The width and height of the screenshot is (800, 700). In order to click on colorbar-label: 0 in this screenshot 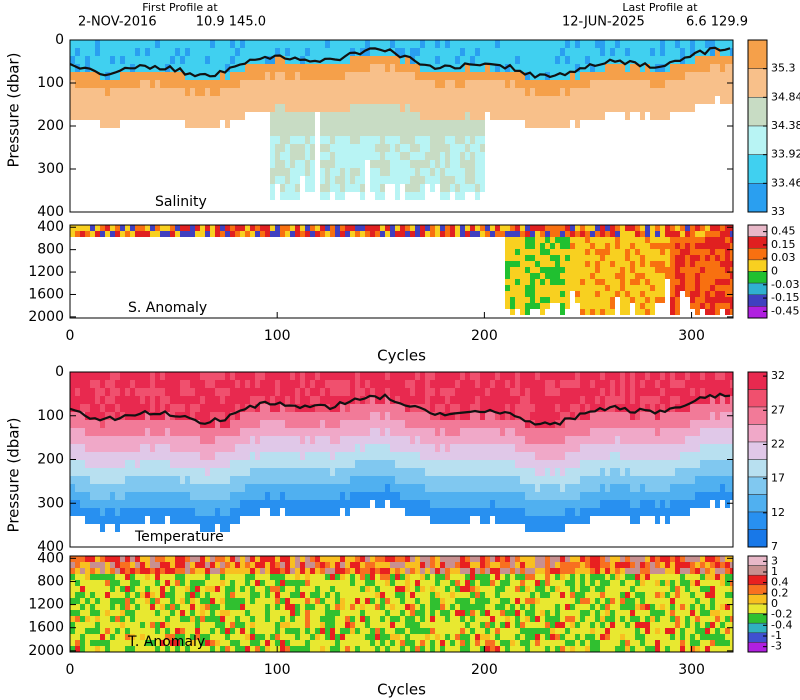, I will do `click(774, 603)`.